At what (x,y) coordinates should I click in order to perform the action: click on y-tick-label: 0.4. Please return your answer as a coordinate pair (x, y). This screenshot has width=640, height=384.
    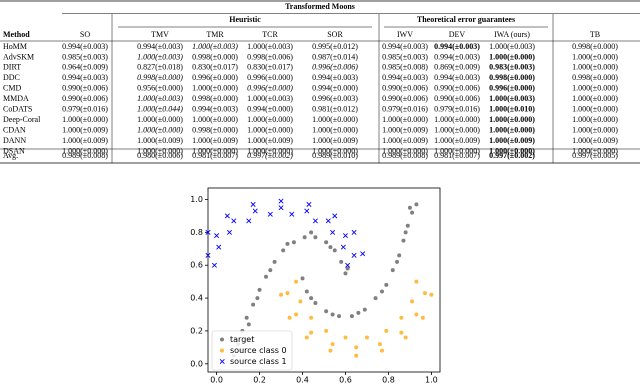
    Looking at the image, I should click on (196, 298).